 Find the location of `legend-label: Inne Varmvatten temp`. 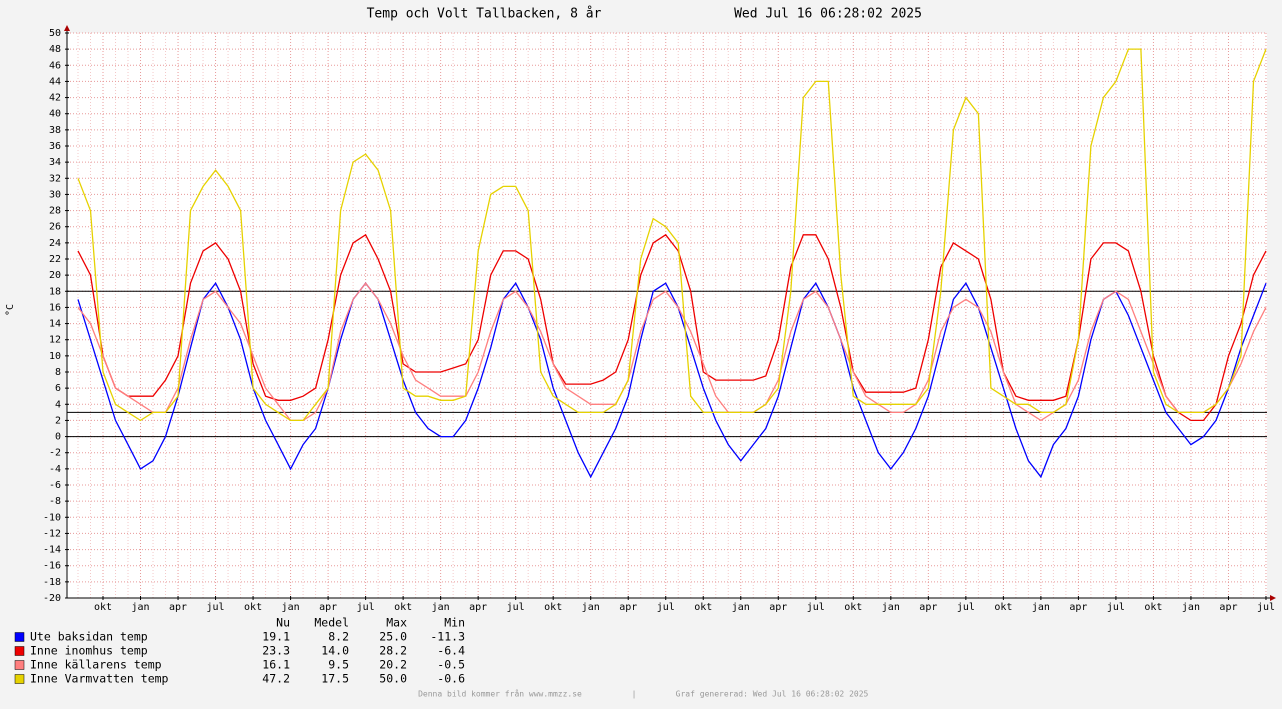

legend-label: Inne Varmvatten temp is located at coordinates (99, 679).